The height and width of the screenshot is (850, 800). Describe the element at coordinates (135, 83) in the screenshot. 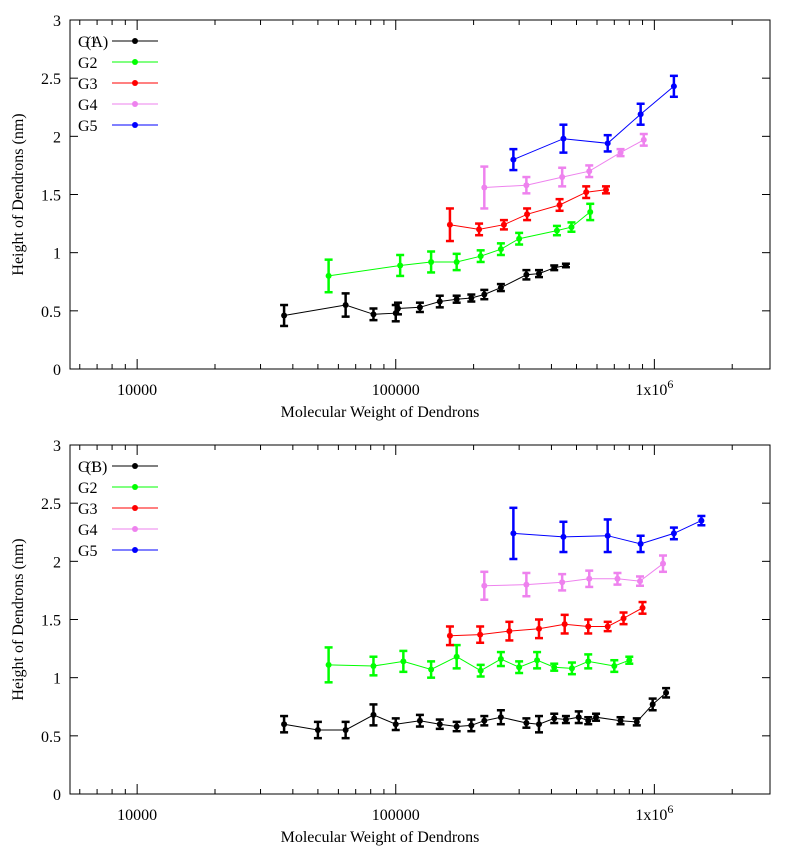

I see `legend-marker-g3` at that location.